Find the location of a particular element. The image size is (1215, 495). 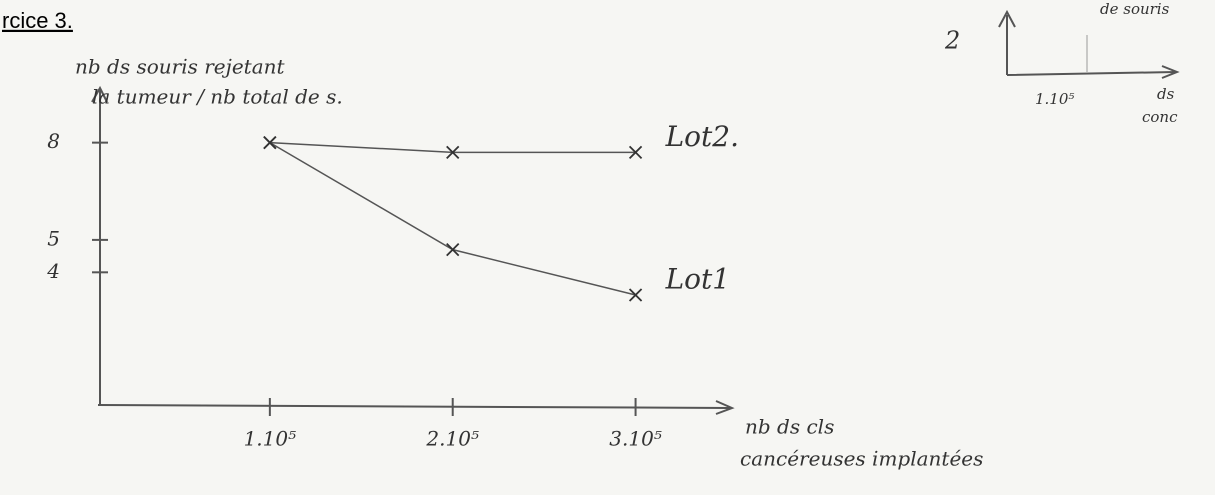

x-tick-label: 1.10⁵ is located at coordinates (270, 439).